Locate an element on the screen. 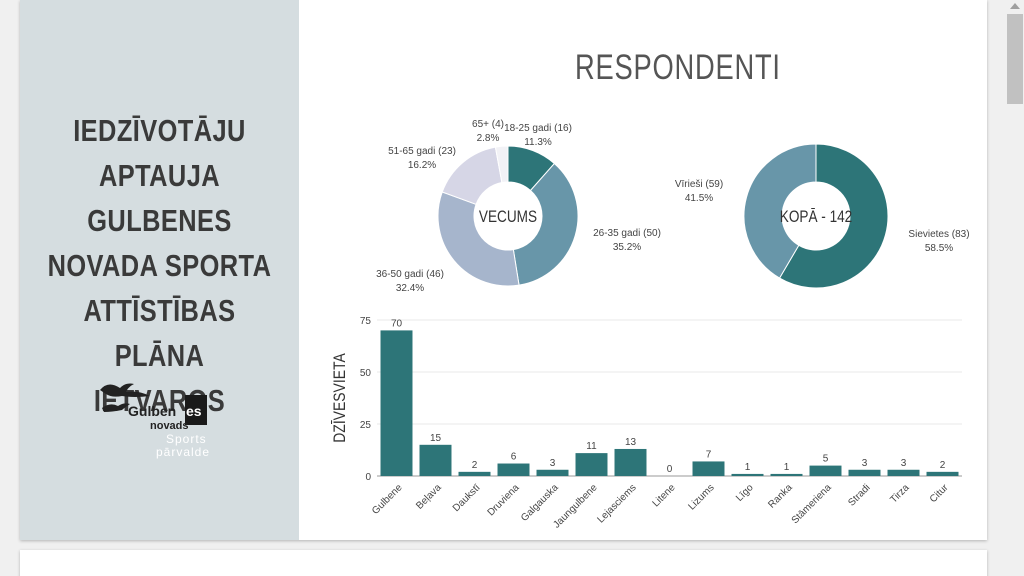  title-line: APTAUJA GULBENES is located at coordinates (159, 198).